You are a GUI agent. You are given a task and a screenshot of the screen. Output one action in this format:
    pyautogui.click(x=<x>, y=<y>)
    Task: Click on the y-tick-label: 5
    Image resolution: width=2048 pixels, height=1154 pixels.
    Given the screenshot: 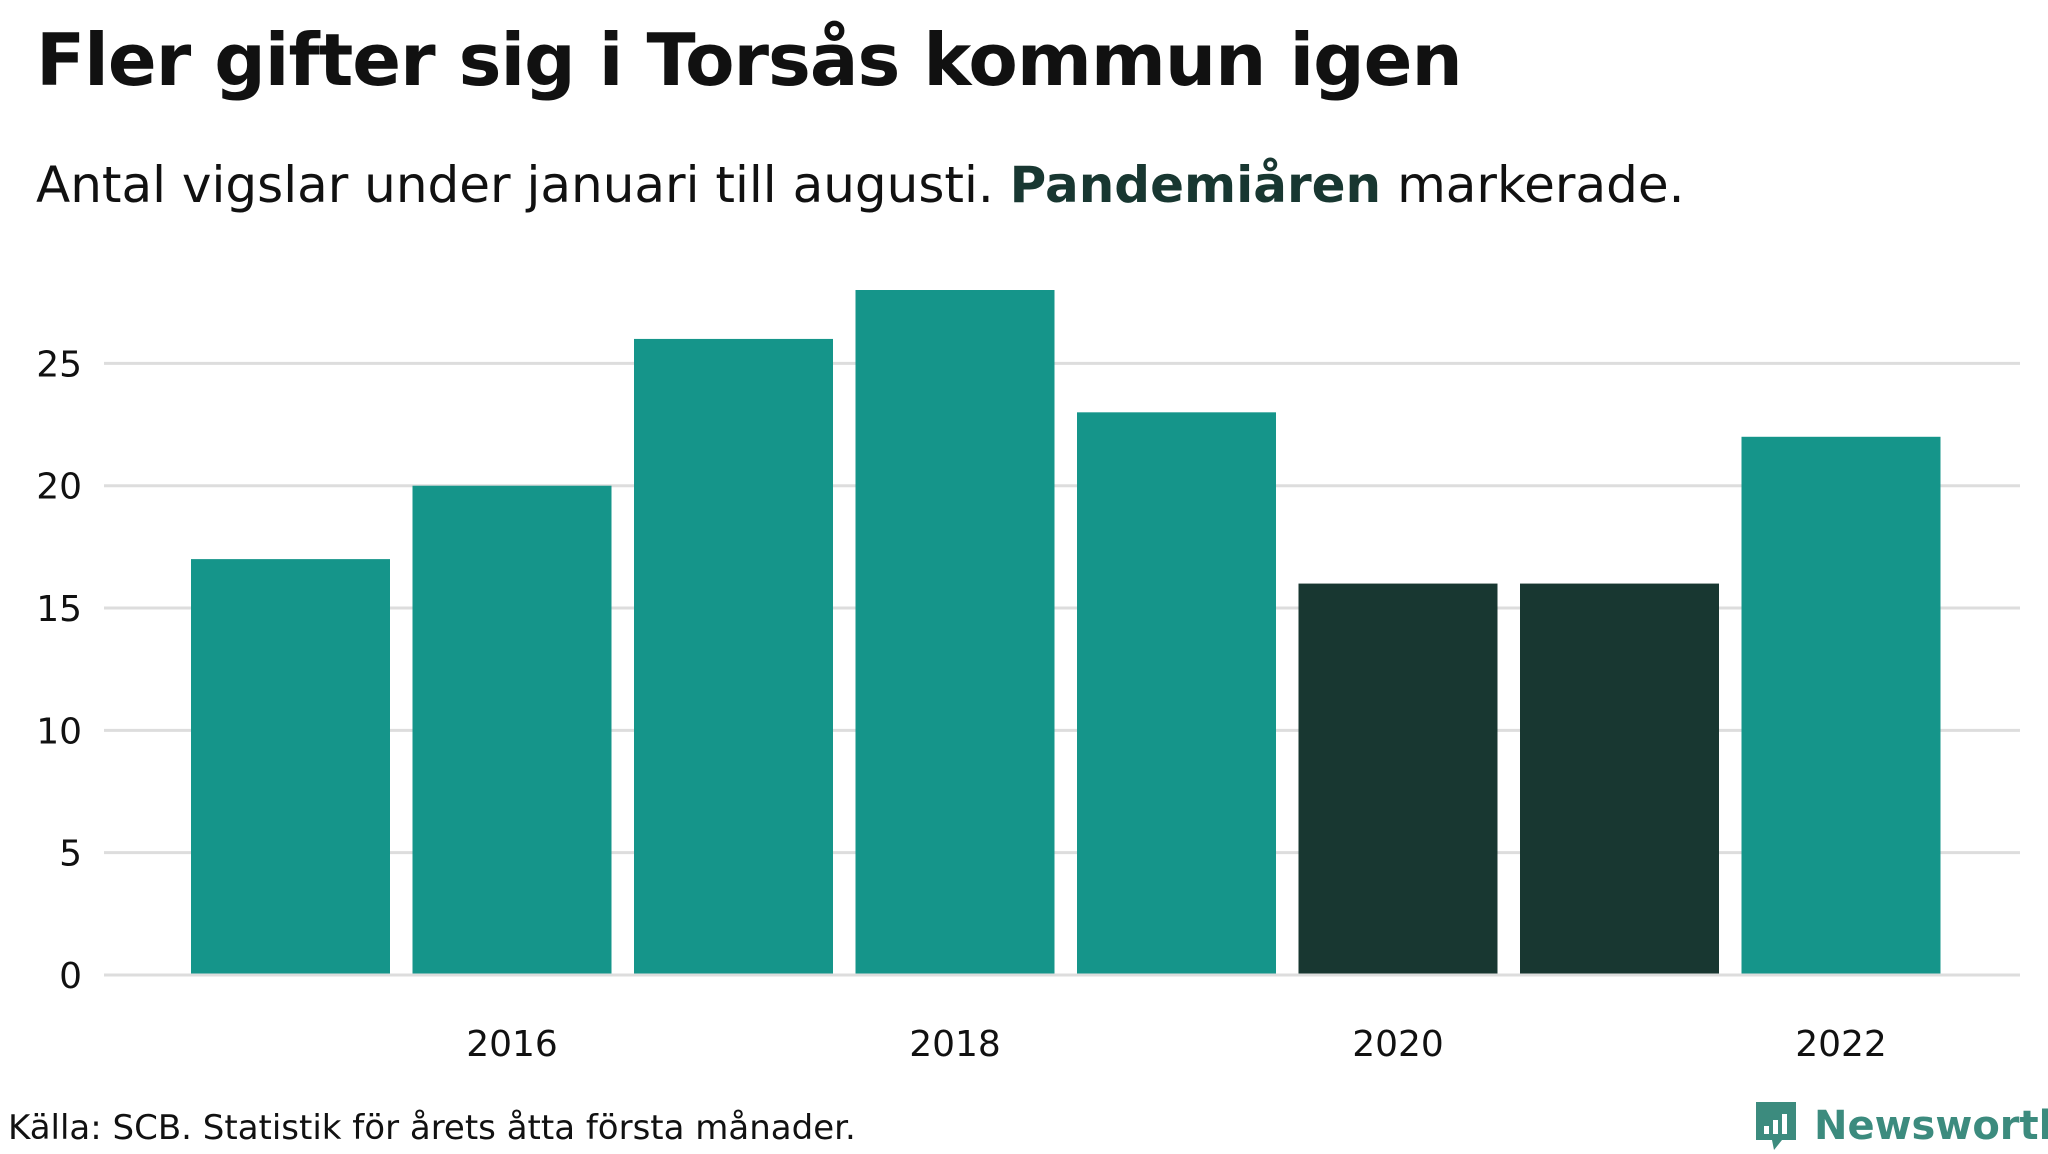 What is the action you would take?
    pyautogui.click(x=70, y=854)
    